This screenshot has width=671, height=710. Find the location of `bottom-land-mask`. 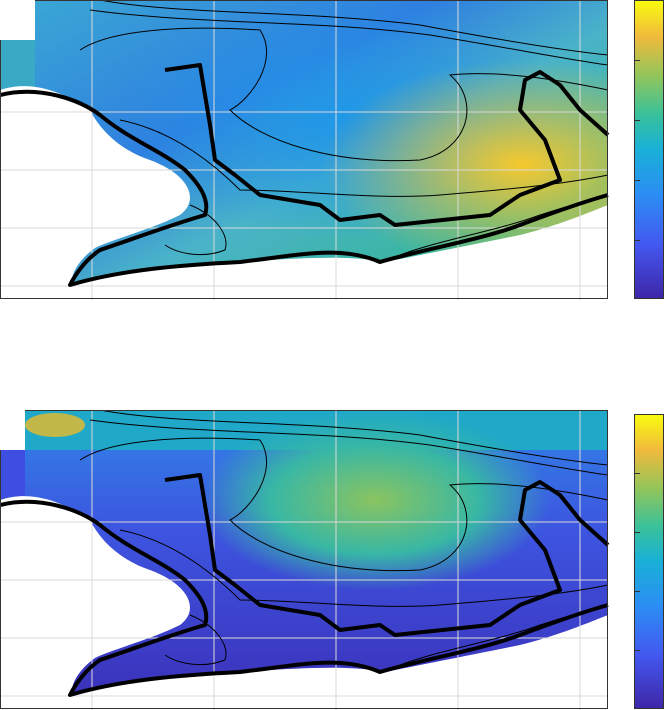

bottom-land-mask is located at coordinates (95, 603).